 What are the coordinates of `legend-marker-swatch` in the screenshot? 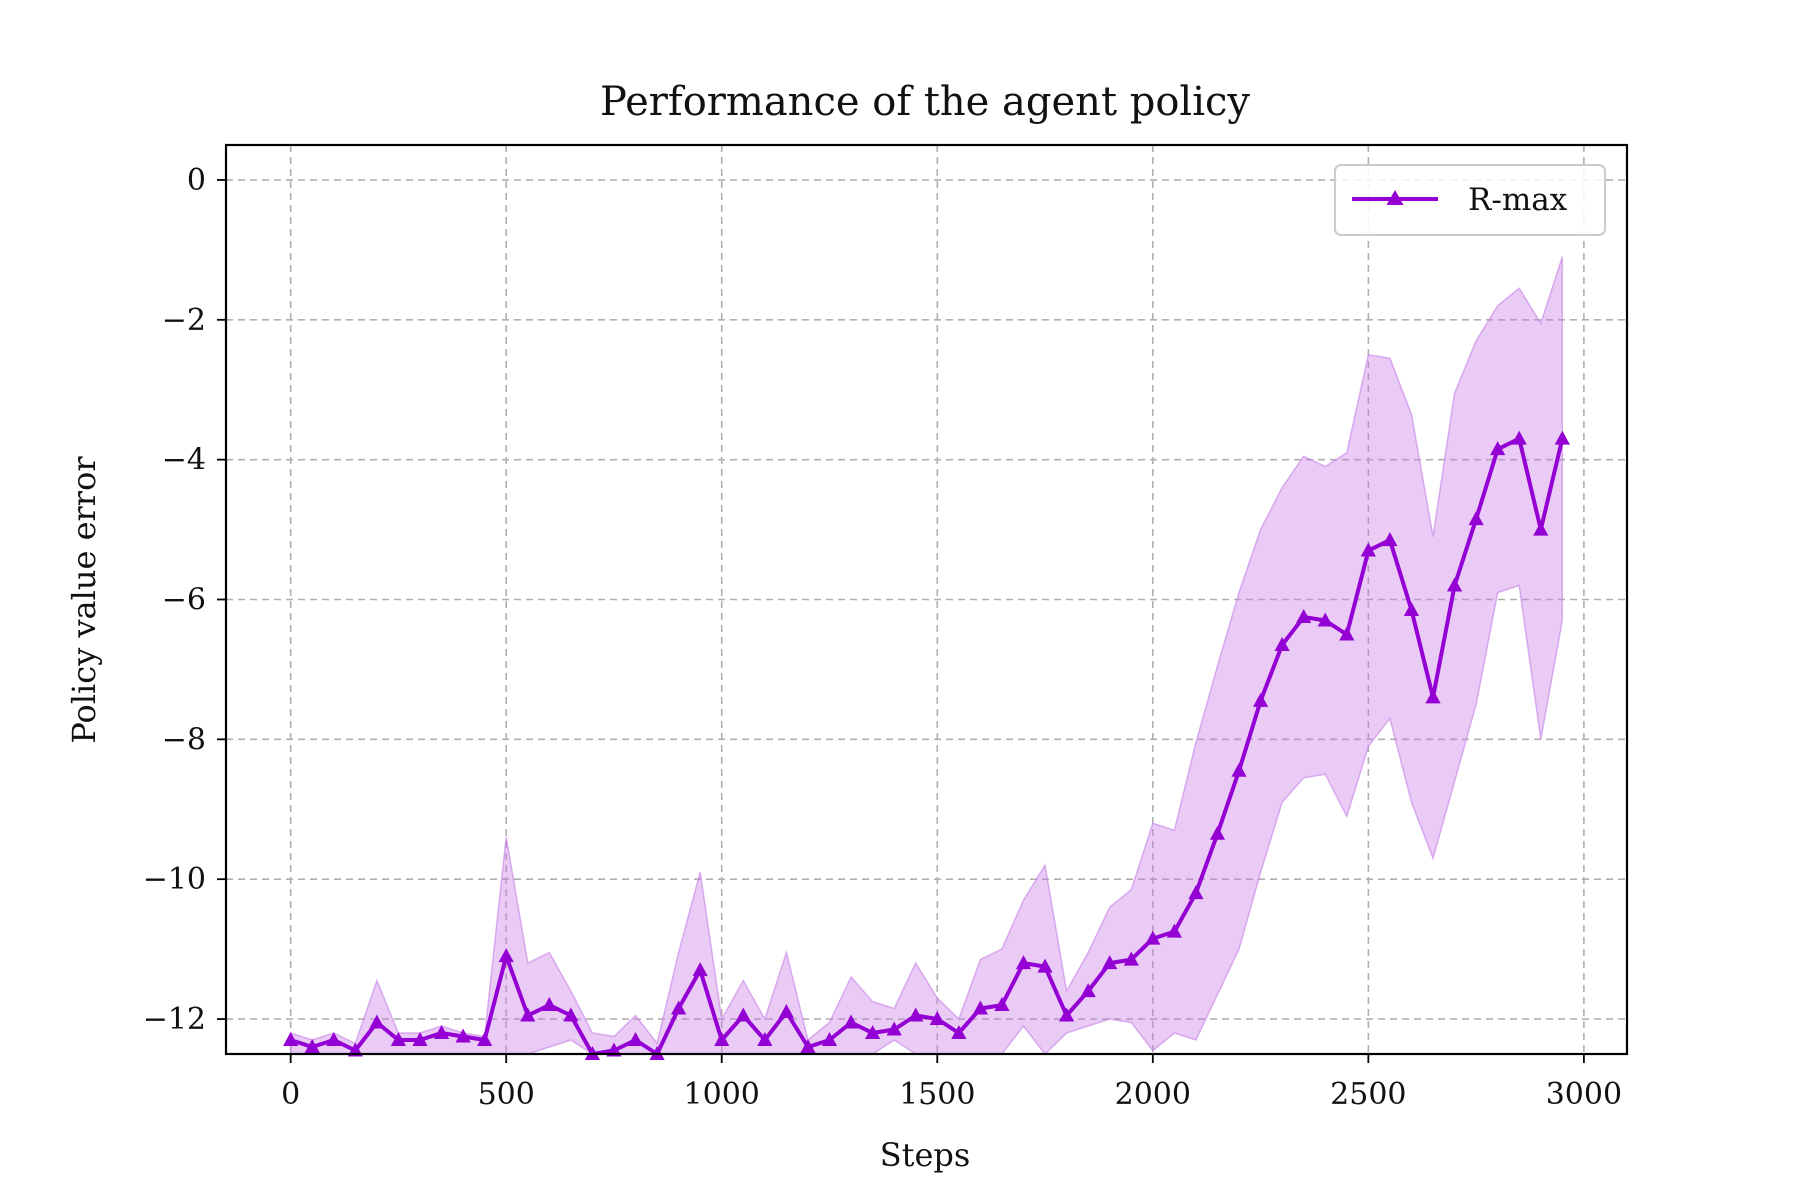 It's located at (1395, 197).